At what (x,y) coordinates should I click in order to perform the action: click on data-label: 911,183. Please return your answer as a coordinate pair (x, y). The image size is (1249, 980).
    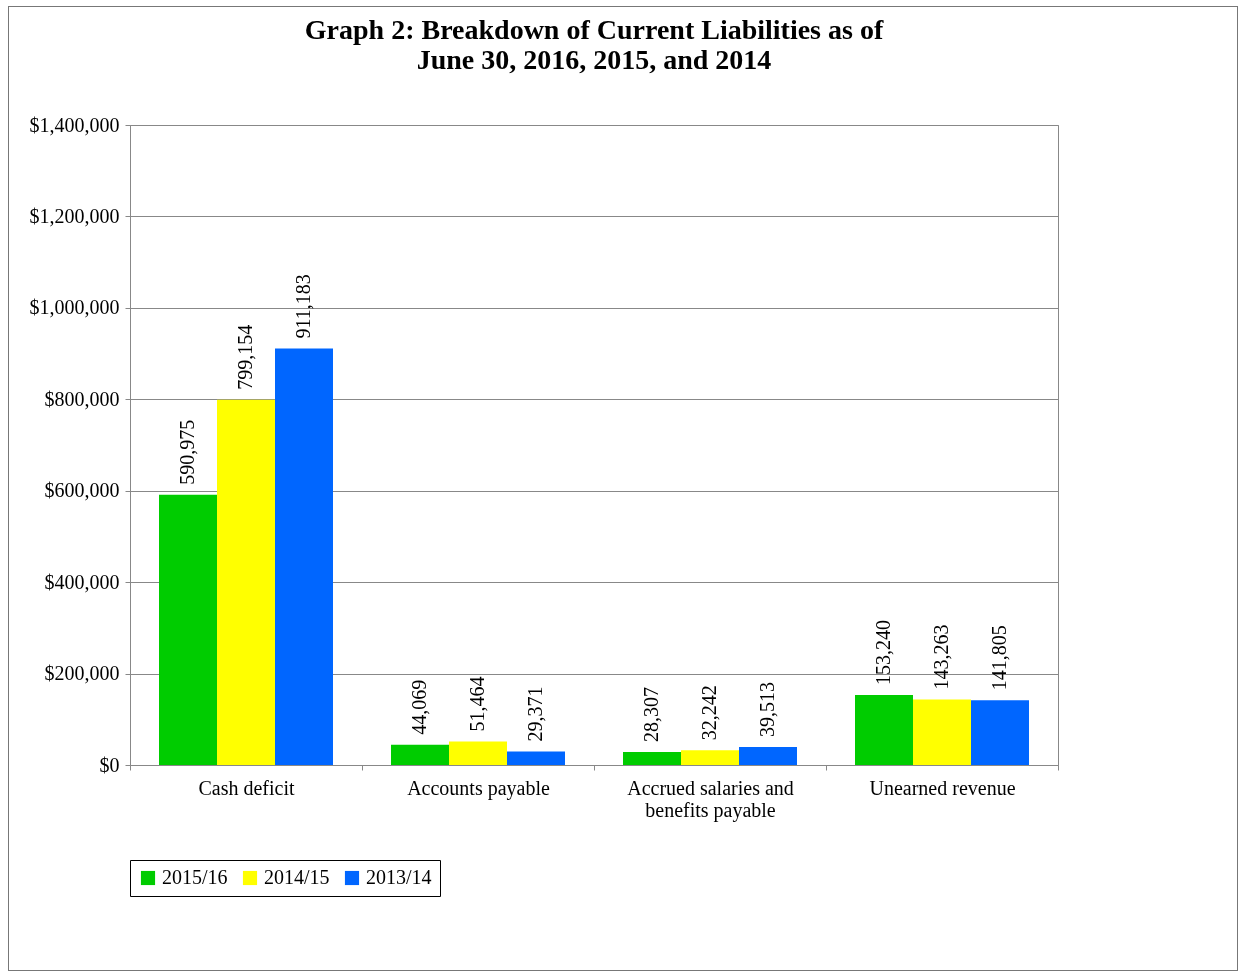
    Looking at the image, I should click on (303, 306).